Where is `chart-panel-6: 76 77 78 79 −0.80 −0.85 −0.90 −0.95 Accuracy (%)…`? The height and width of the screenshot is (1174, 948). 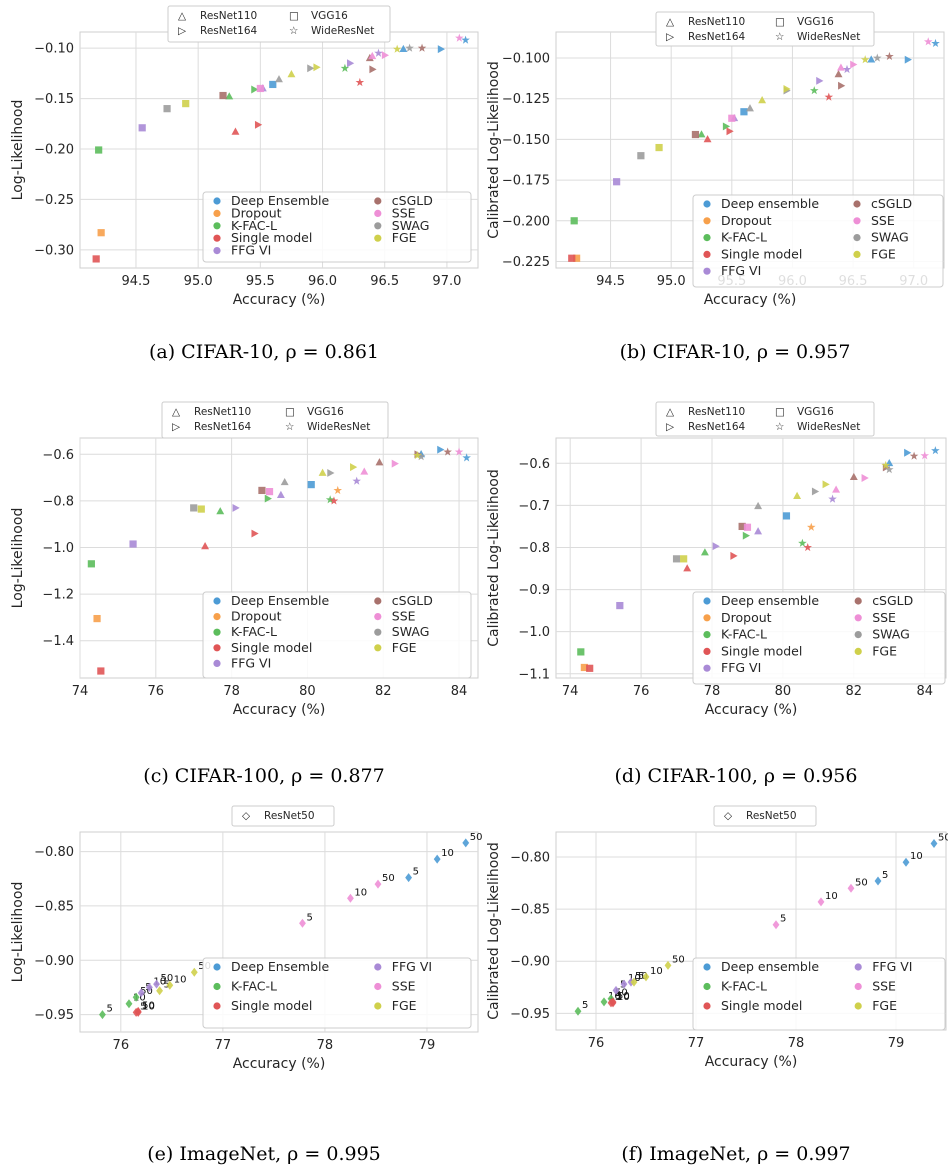 chart-panel-6: 76 77 78 79 −0.80 −0.85 −0.90 −0.95 Accuracy (%)… is located at coordinates (717, 985).